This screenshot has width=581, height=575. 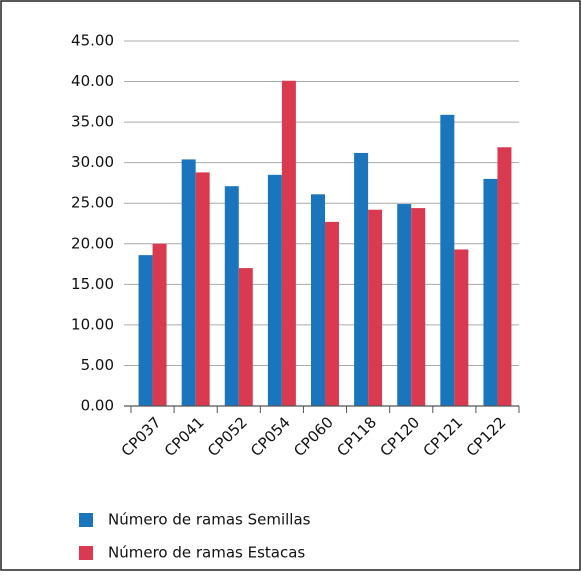 I want to click on y-tick-label: 35.00, so click(x=92, y=122).